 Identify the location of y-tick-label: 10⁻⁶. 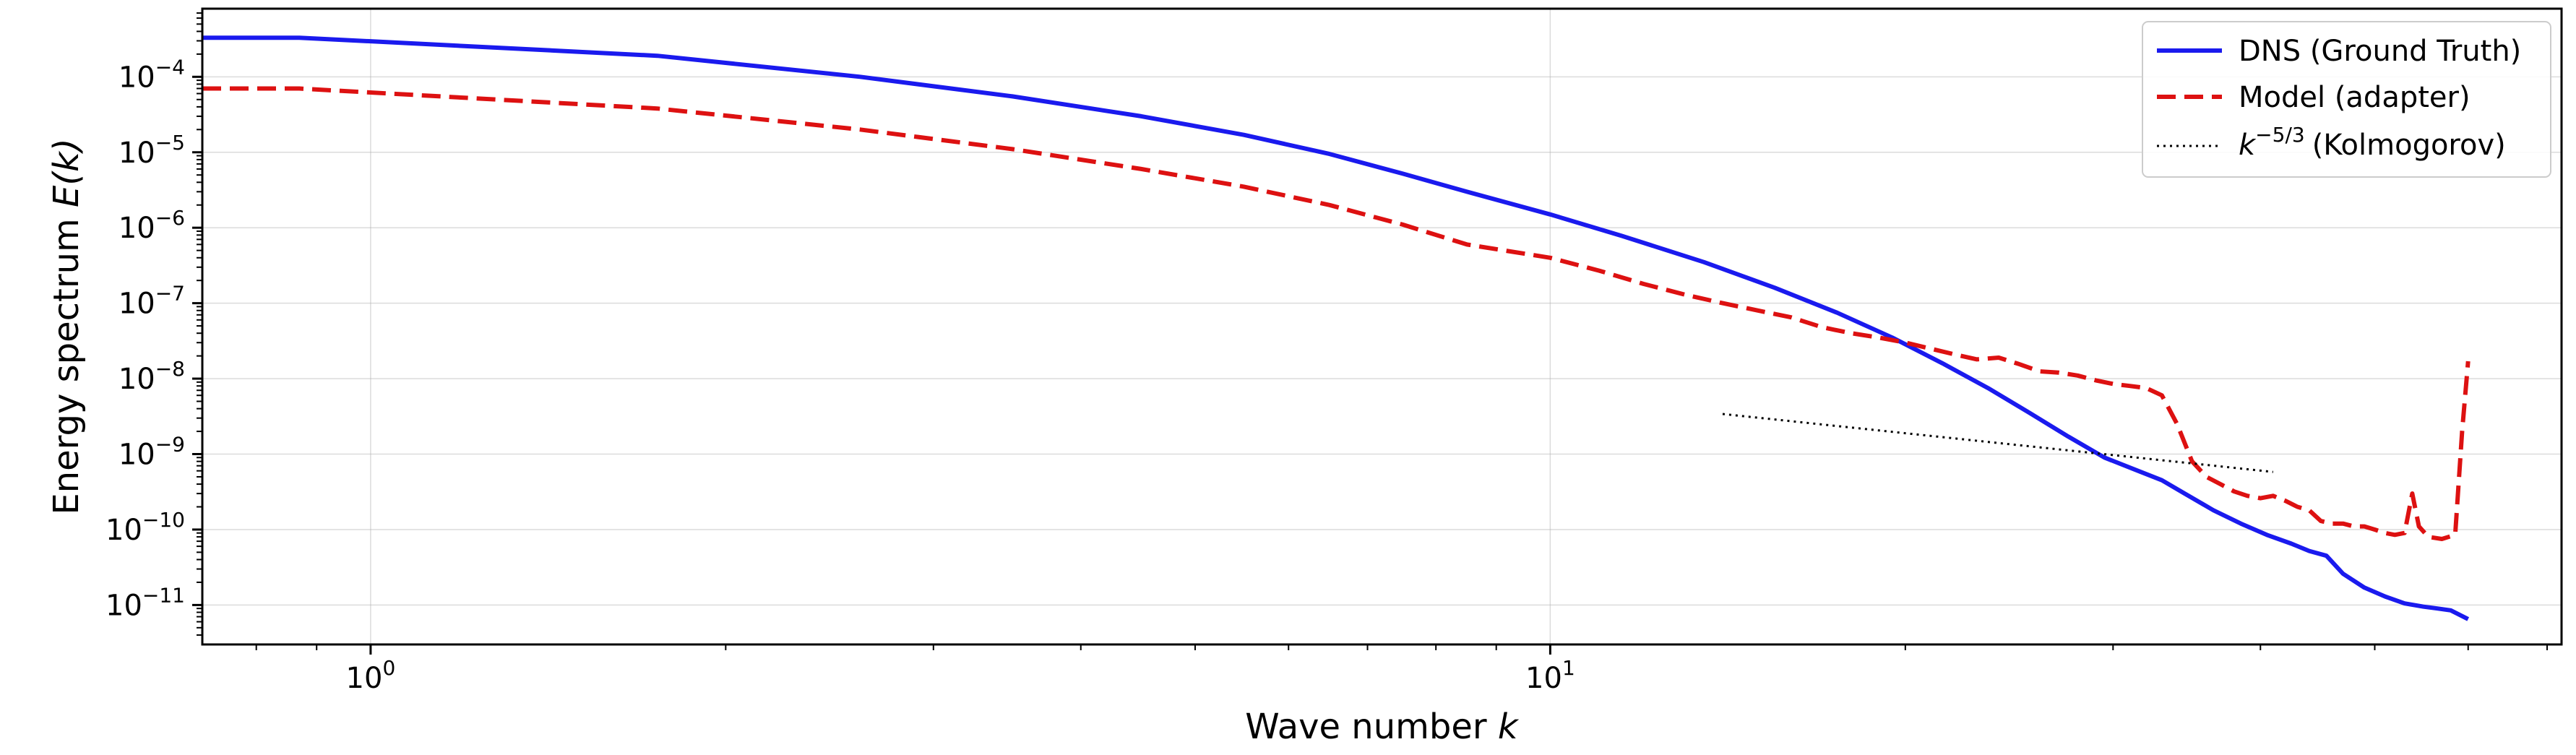
(152, 225).